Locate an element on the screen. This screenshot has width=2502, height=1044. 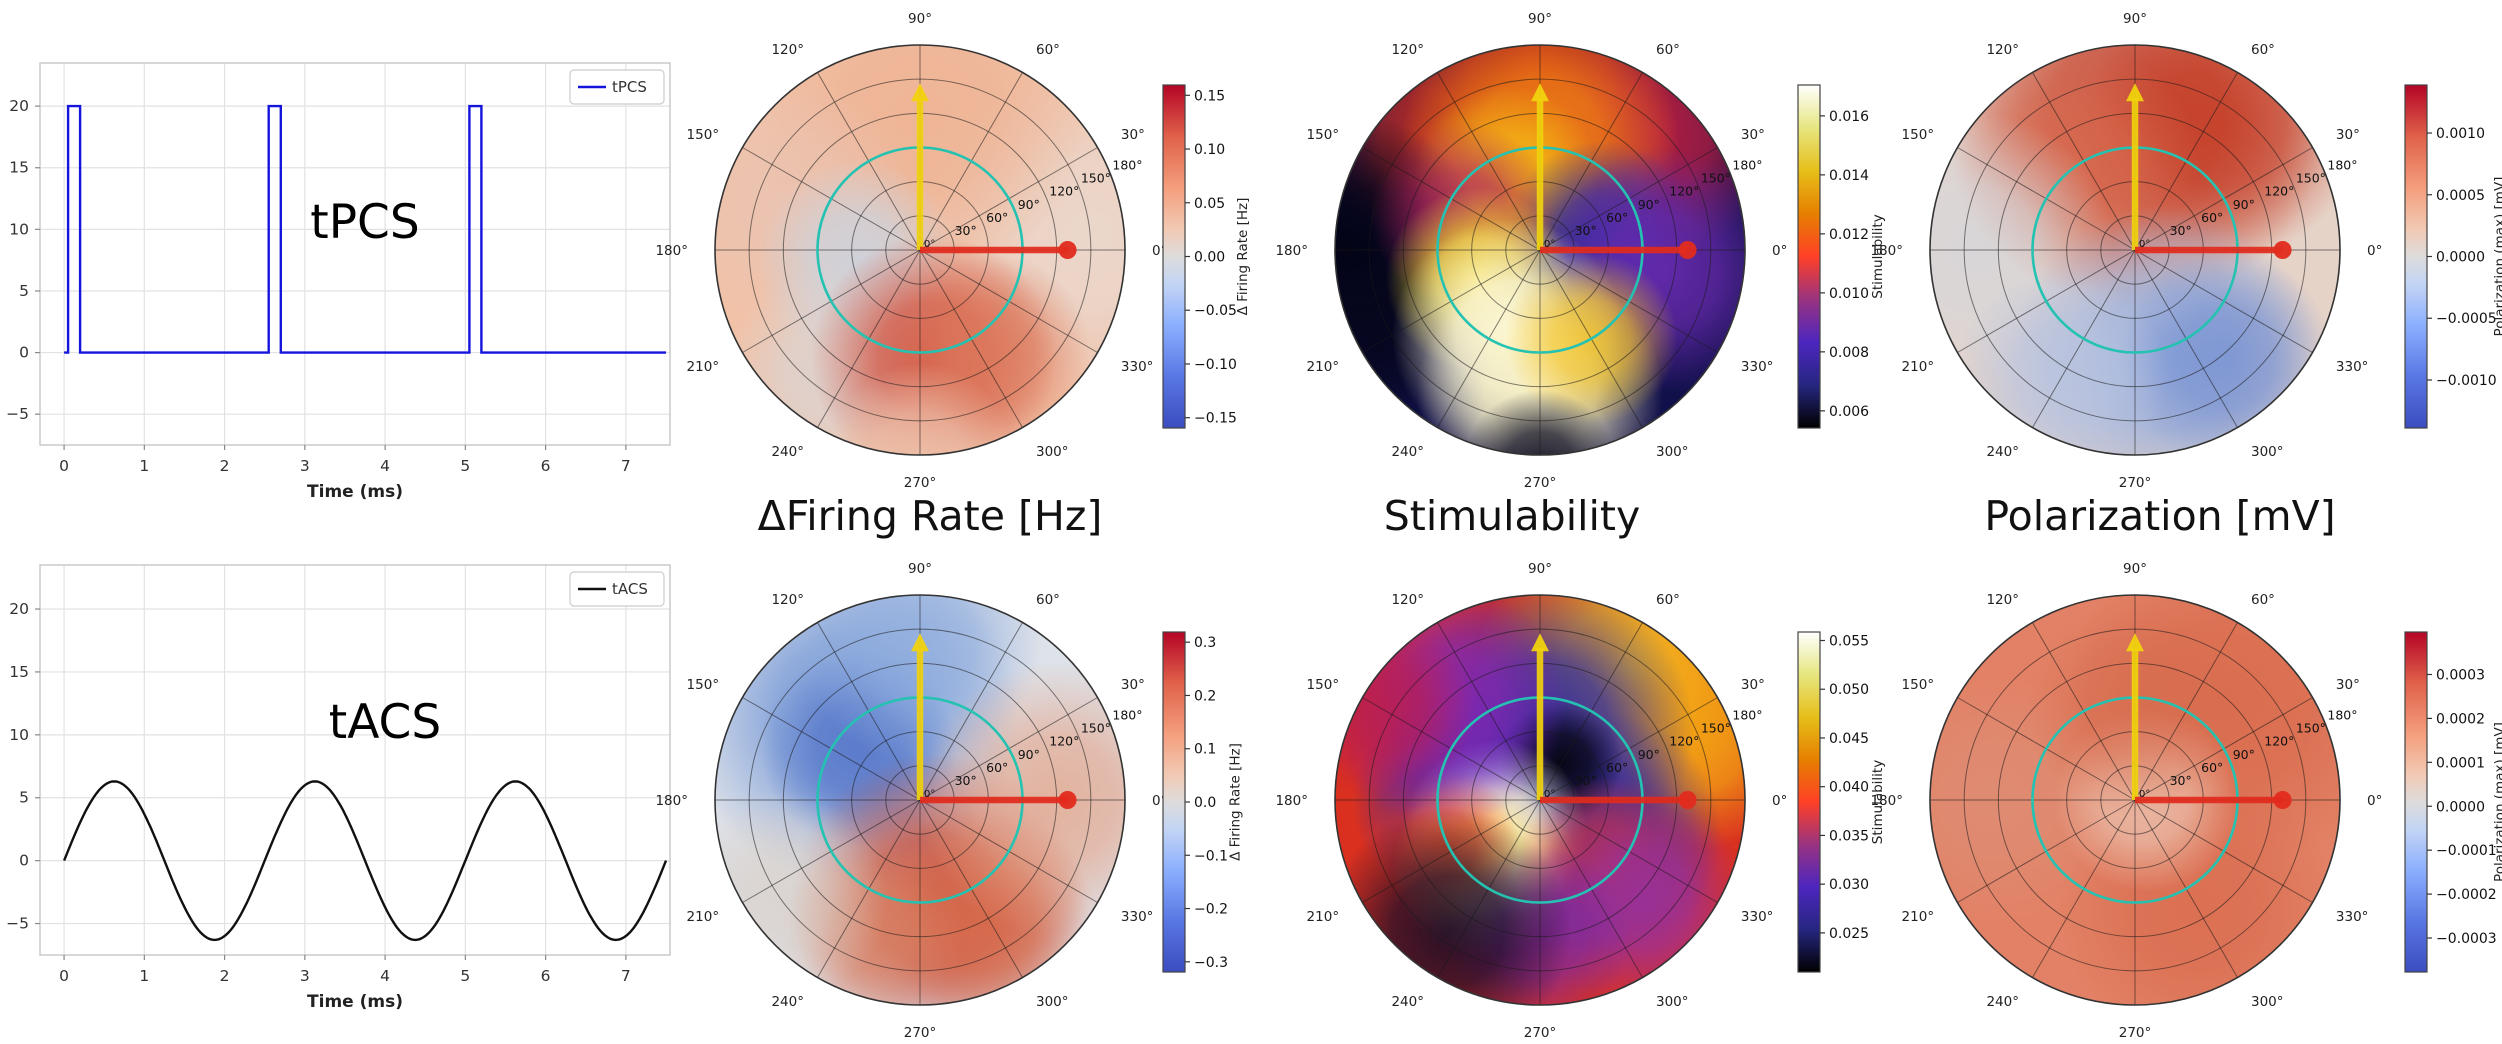
colorbar-tick-label: −0.0010 is located at coordinates (2466, 381).